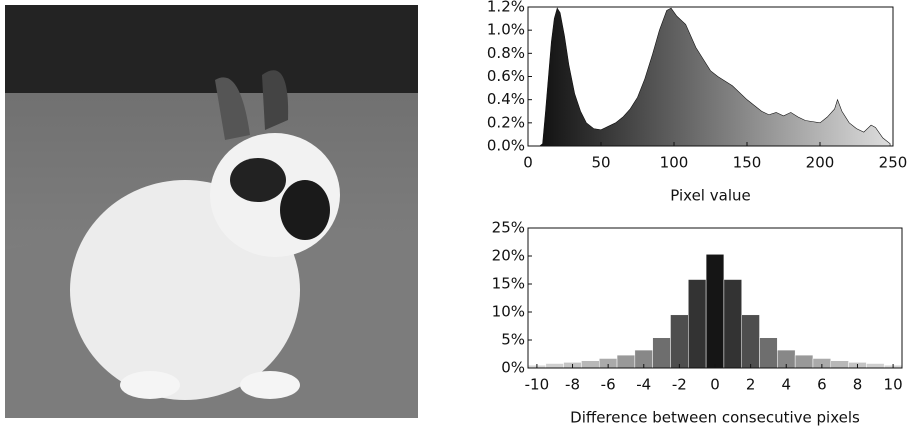 The width and height of the screenshot is (918, 435). Describe the element at coordinates (537, 385) in the screenshot. I see `x-tick-label: -10` at that location.